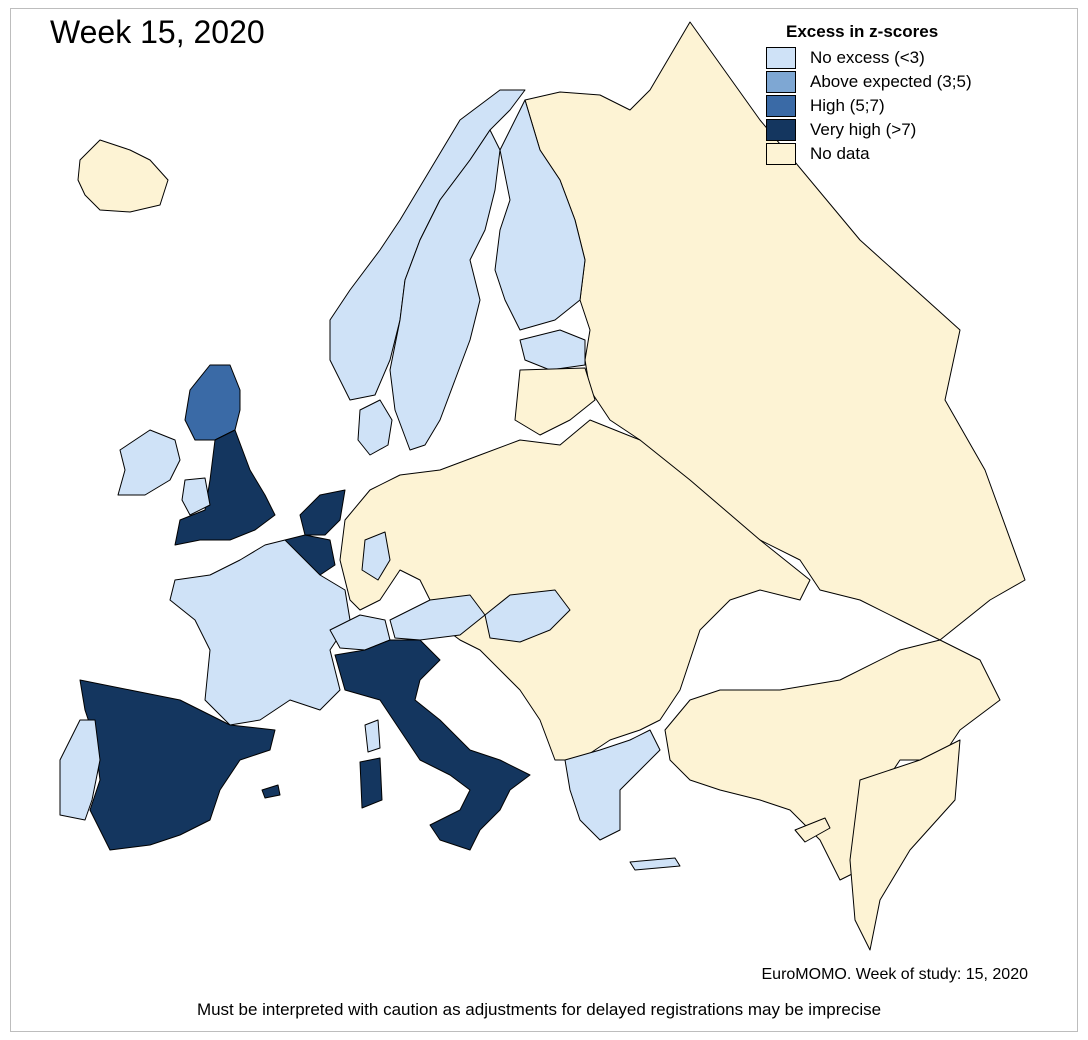  I want to click on legend-item-very-high: Very high (>7), so click(869, 130).